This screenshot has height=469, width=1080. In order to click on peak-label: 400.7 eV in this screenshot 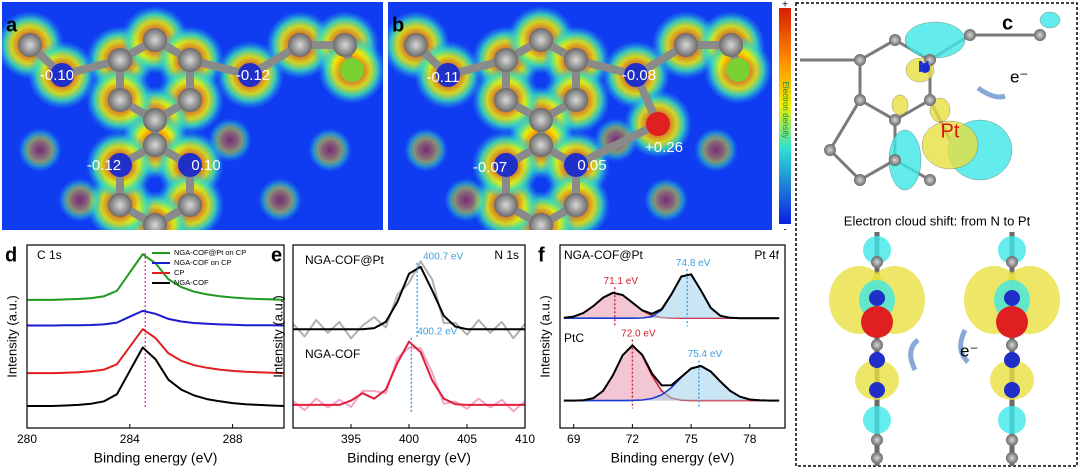, I will do `click(443, 257)`.